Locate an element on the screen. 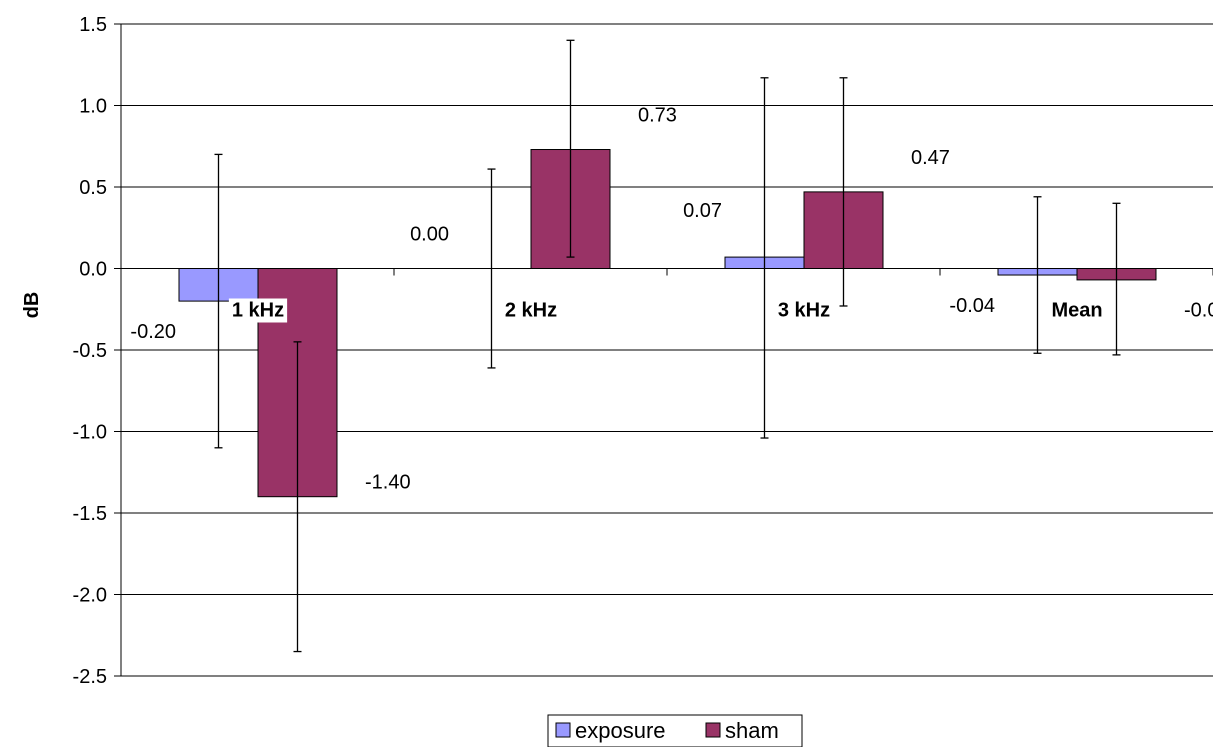  y-tick-label: -2.0 is located at coordinates (90, 596).